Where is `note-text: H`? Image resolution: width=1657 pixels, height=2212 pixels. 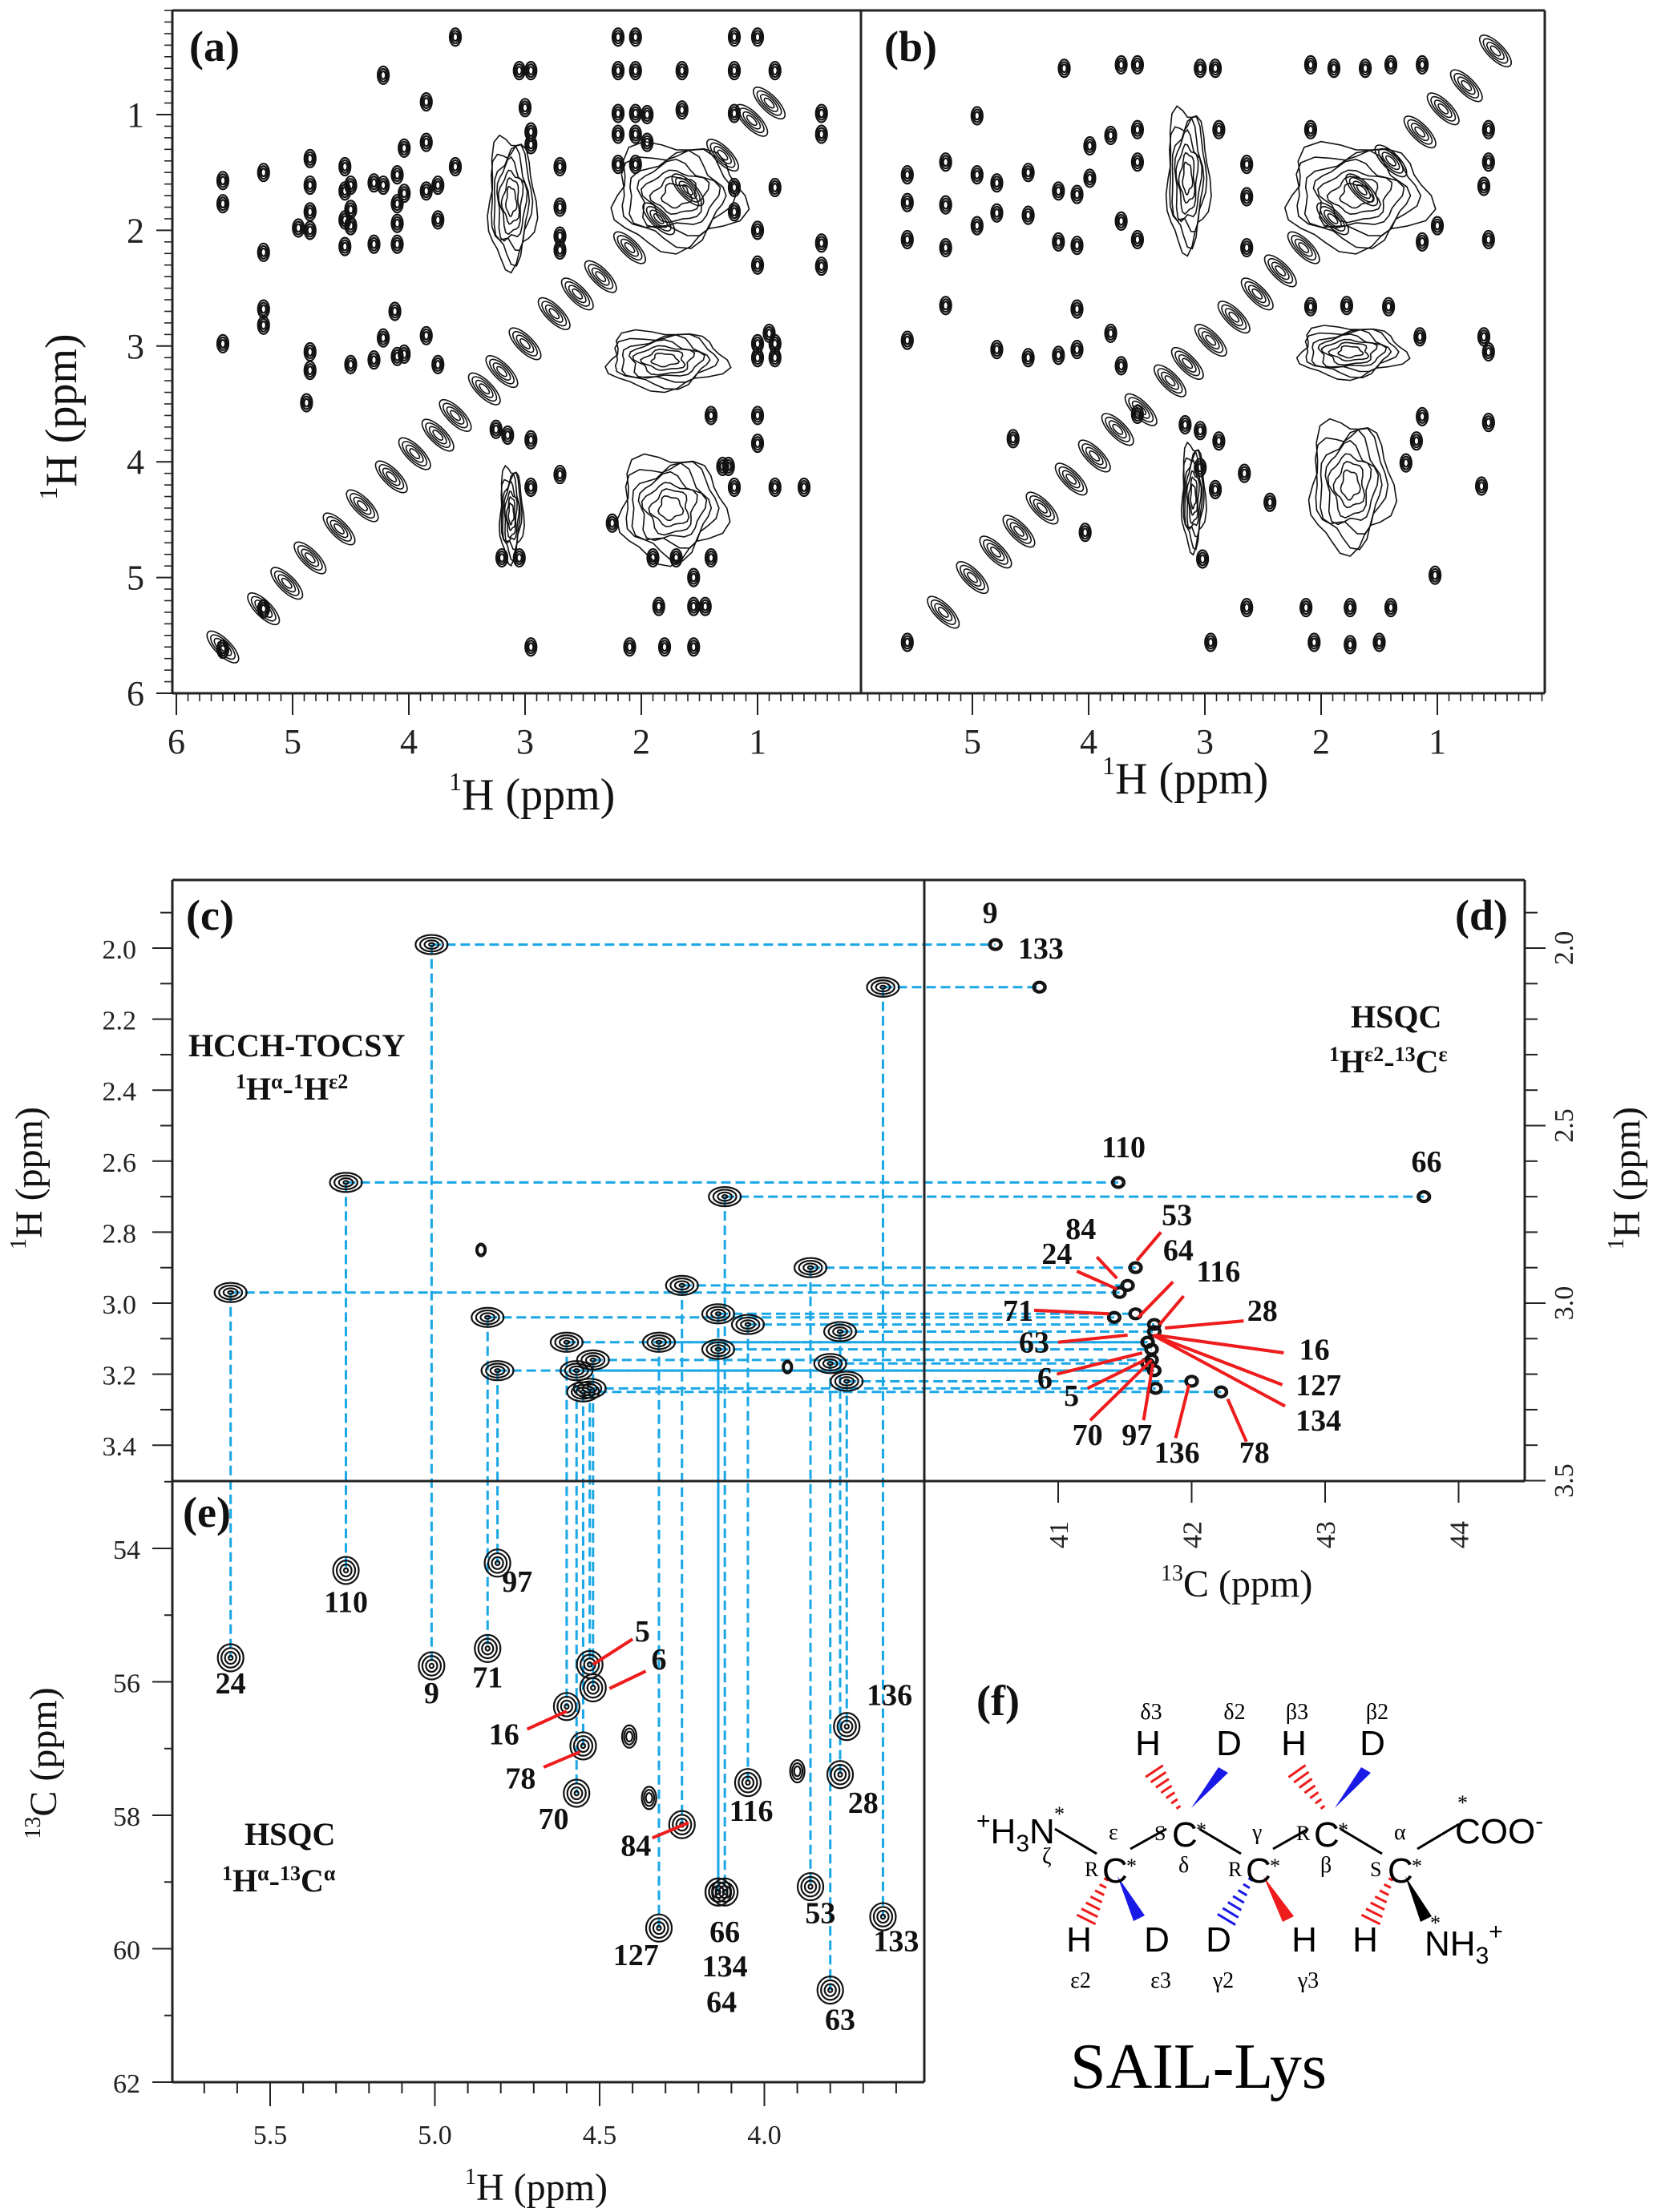 note-text: H is located at coordinates (1352, 1061).